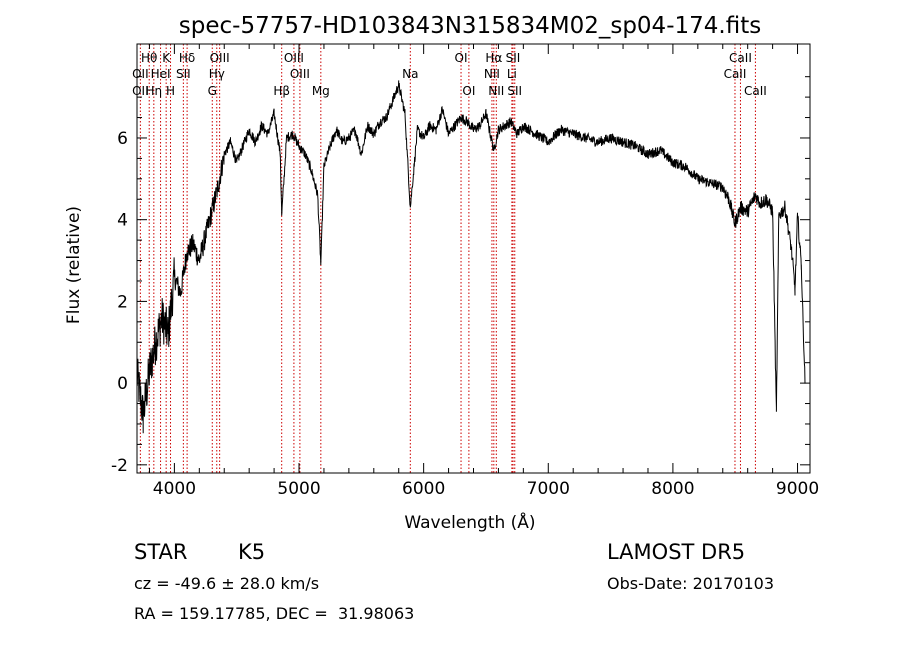 This screenshot has width=900, height=649. I want to click on y-tick-label: 6, so click(122, 139).